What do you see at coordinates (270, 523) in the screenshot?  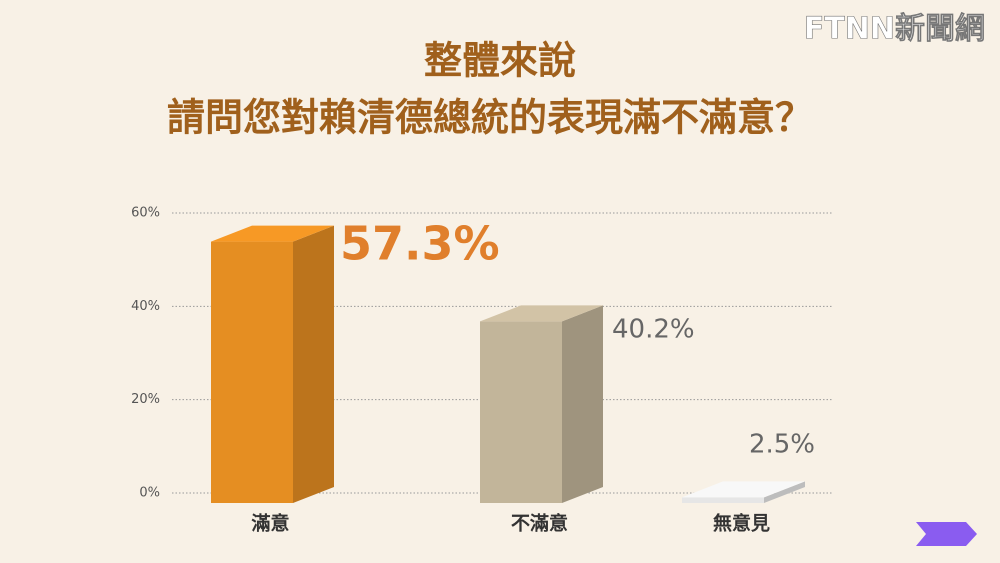 I see `x-tick-label: 滿意` at bounding box center [270, 523].